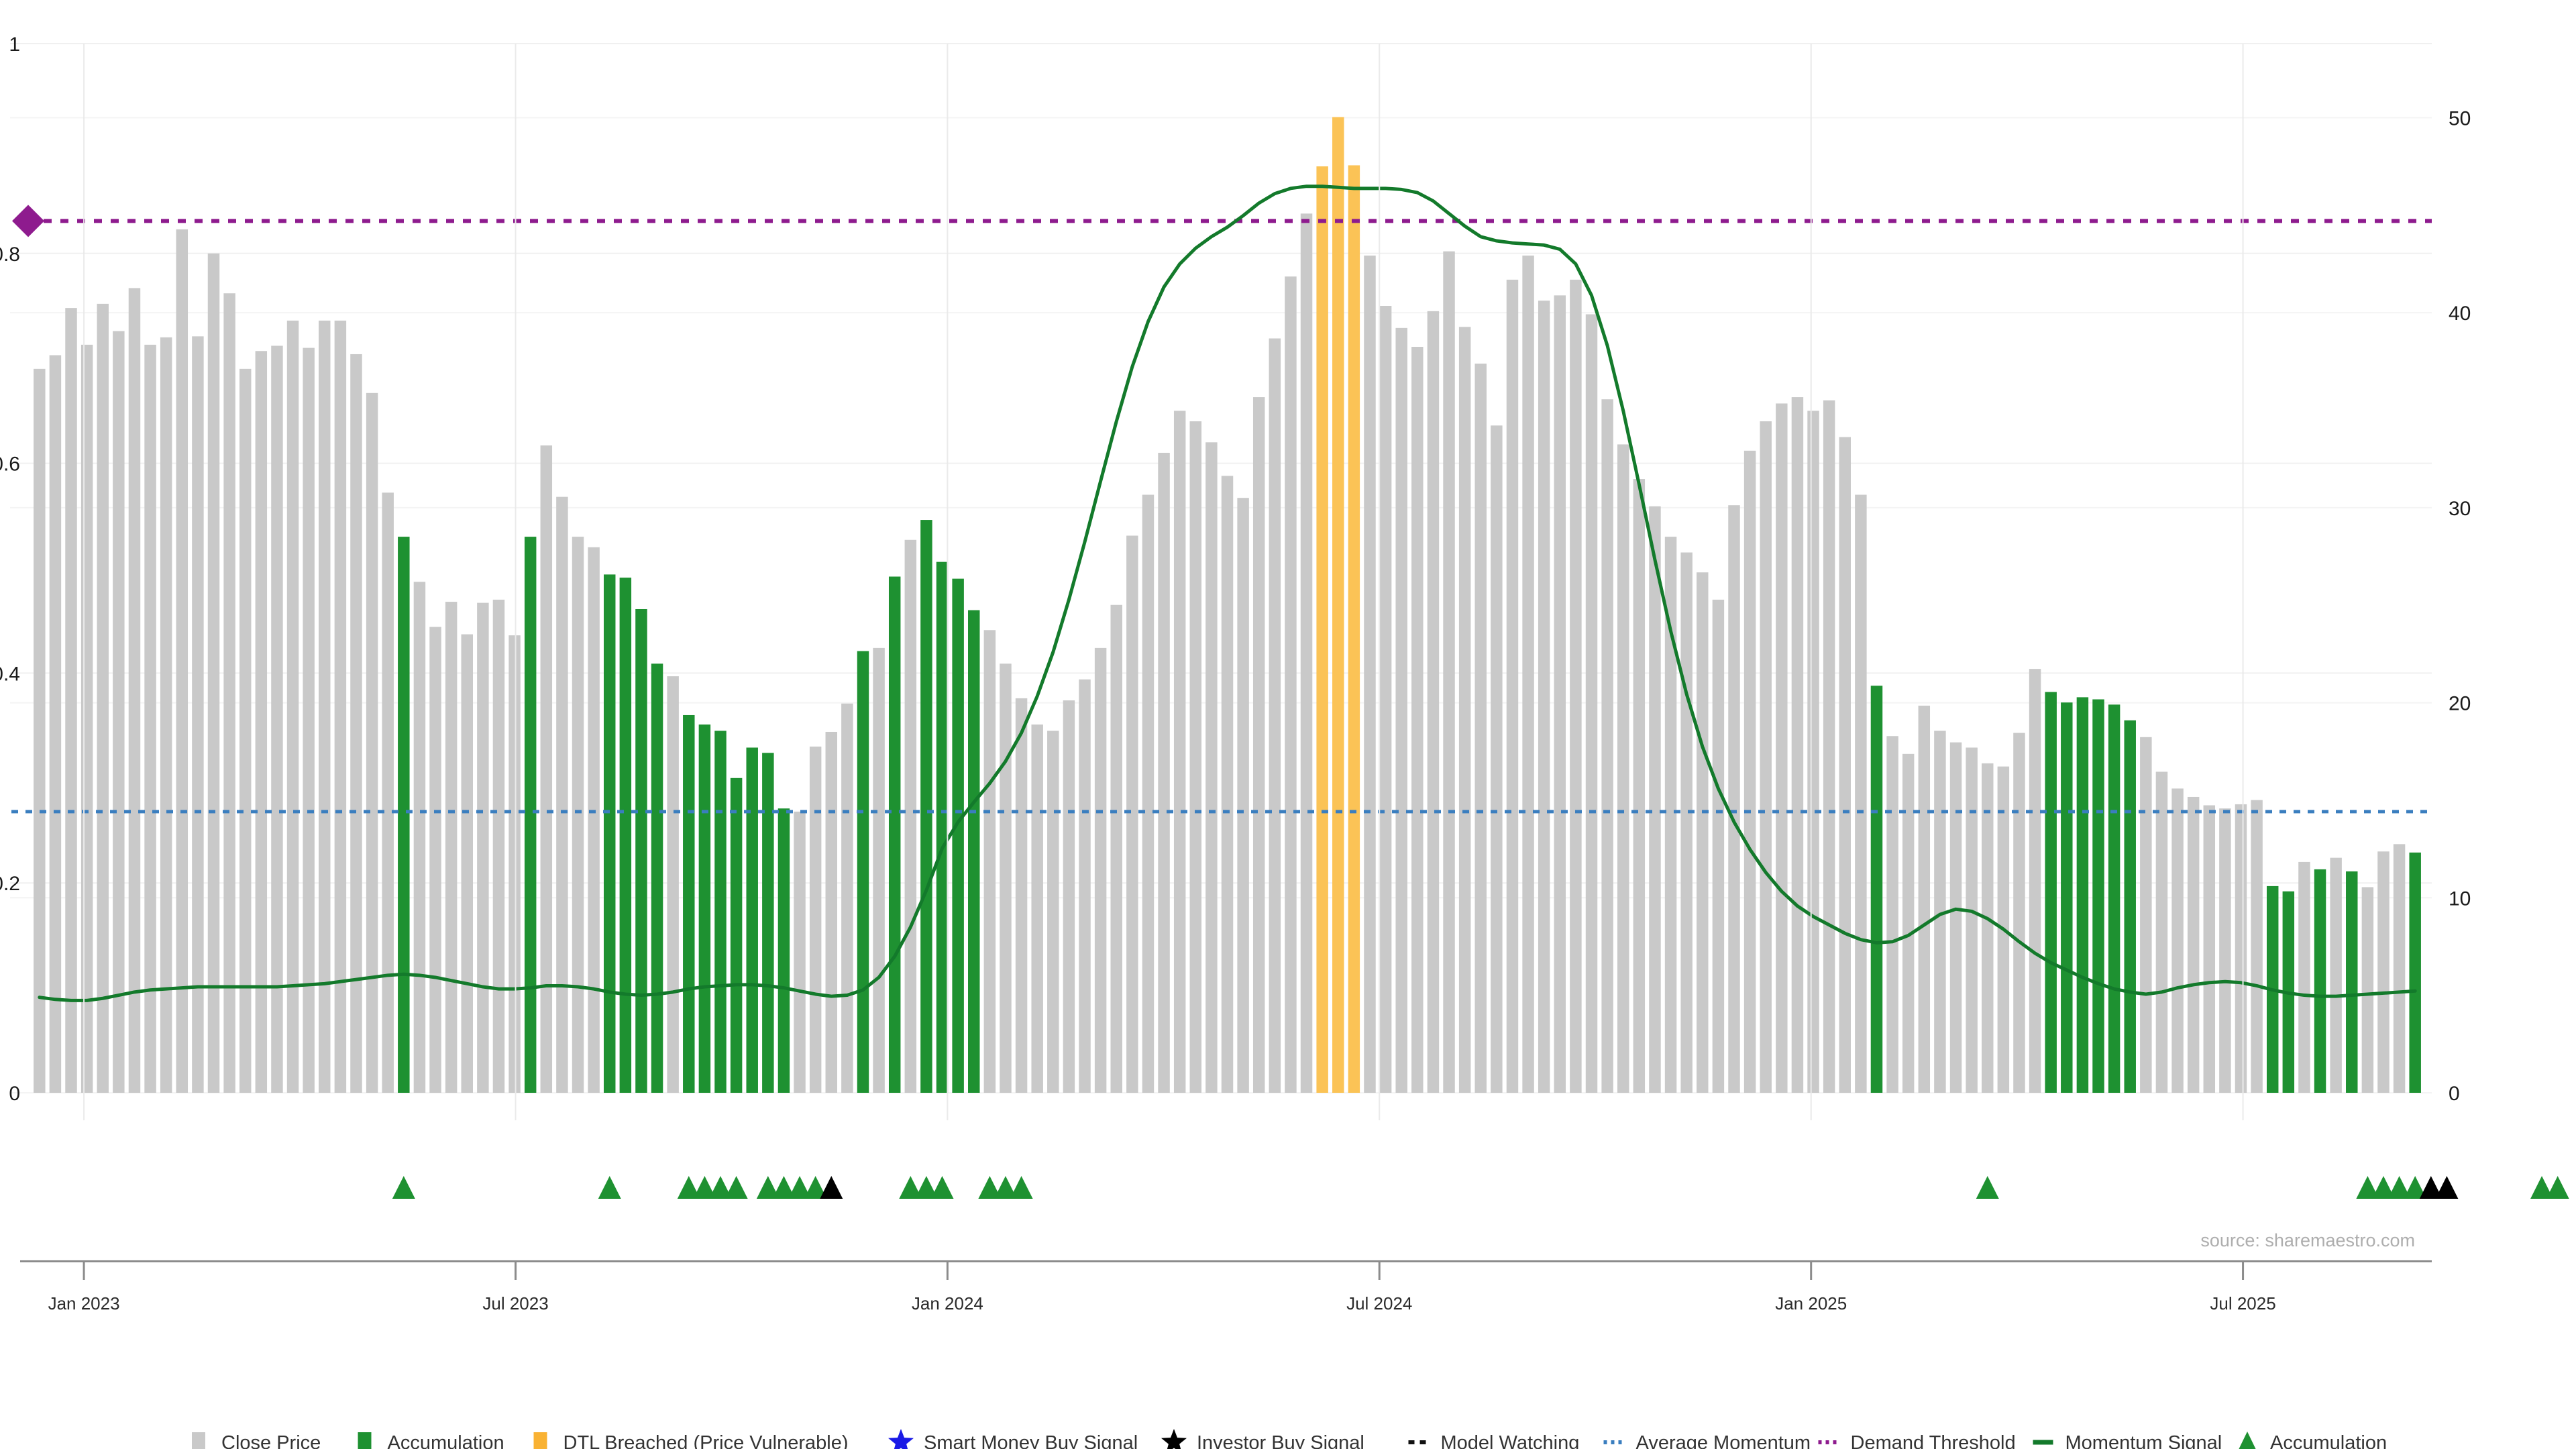 The height and width of the screenshot is (1449, 2576). I want to click on legend-item: DTL Breached (Price Vulnerable), so click(691, 1440).